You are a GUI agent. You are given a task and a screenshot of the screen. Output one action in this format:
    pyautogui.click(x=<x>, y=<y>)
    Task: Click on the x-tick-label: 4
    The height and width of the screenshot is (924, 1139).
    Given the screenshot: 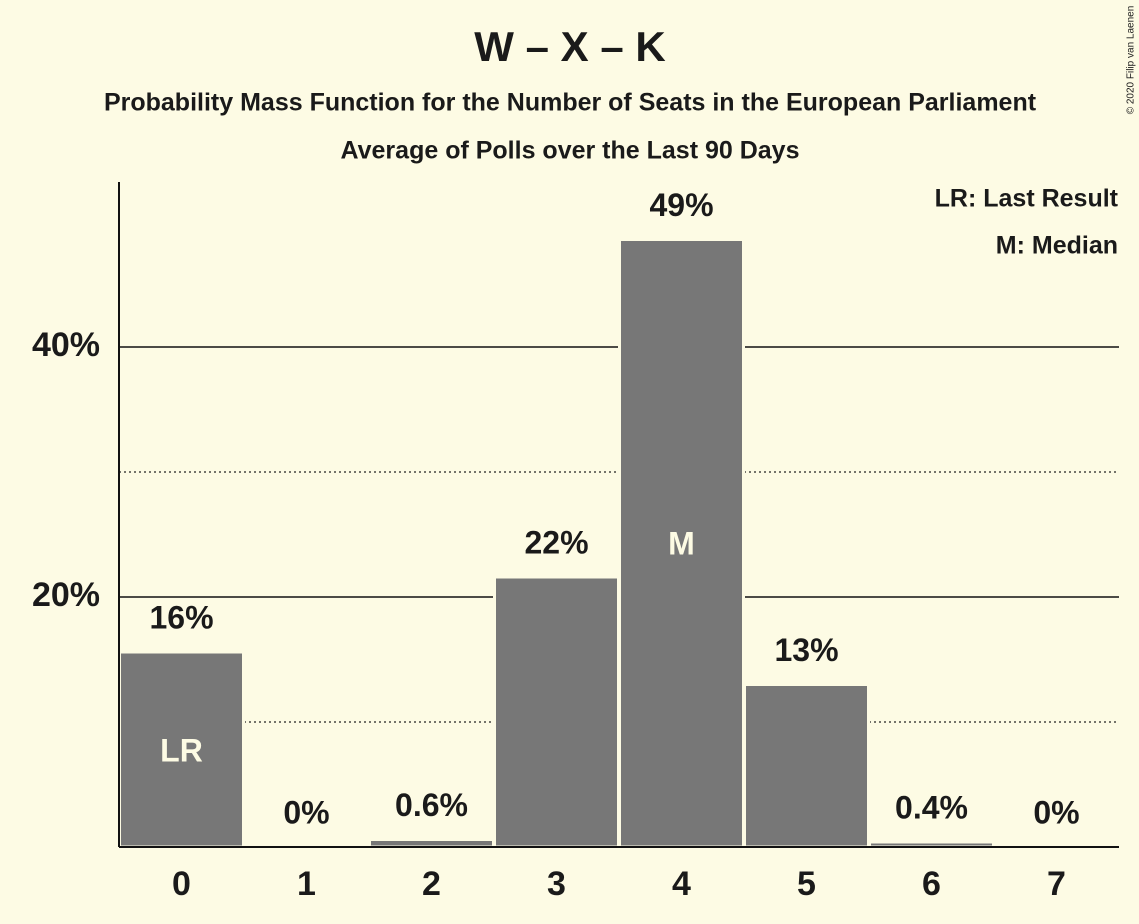 What is the action you would take?
    pyautogui.click(x=681, y=884)
    